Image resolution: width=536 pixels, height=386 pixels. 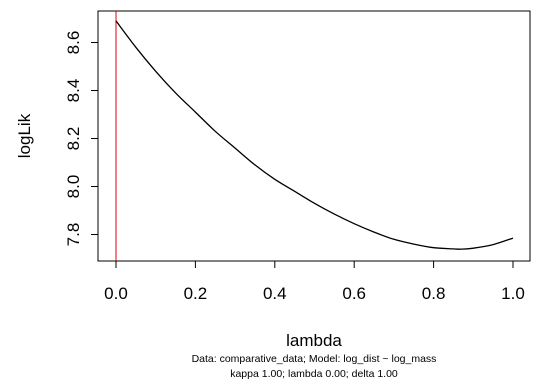 What do you see at coordinates (314, 340) in the screenshot?
I see `x-axis-title: lambda` at bounding box center [314, 340].